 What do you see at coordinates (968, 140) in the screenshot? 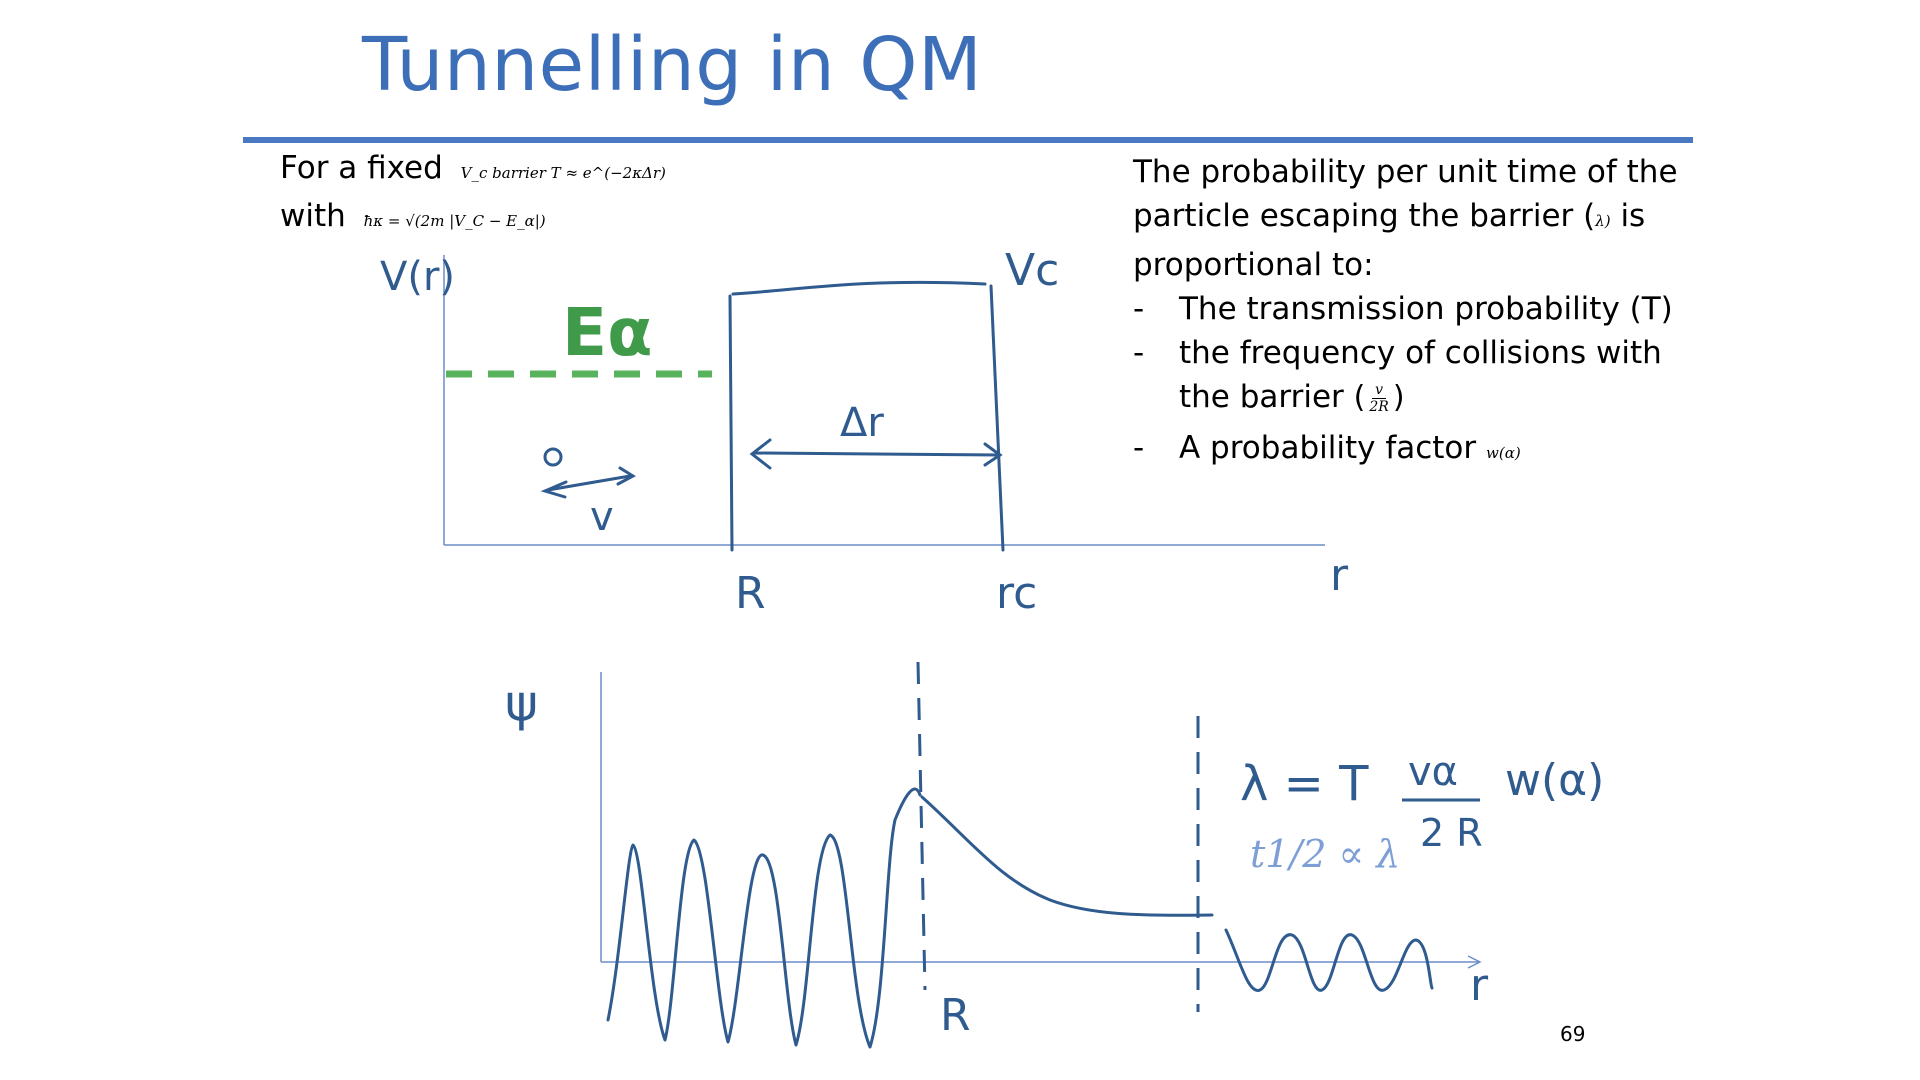
I see `title-divider` at bounding box center [968, 140].